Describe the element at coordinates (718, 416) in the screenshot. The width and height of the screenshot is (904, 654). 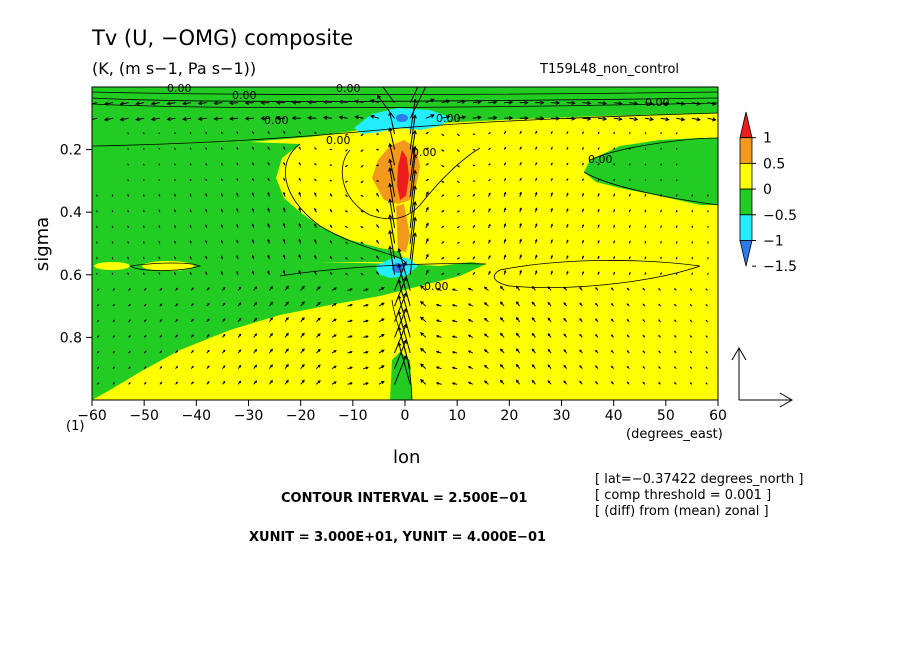
I see `x-tick-label: 60` at that location.